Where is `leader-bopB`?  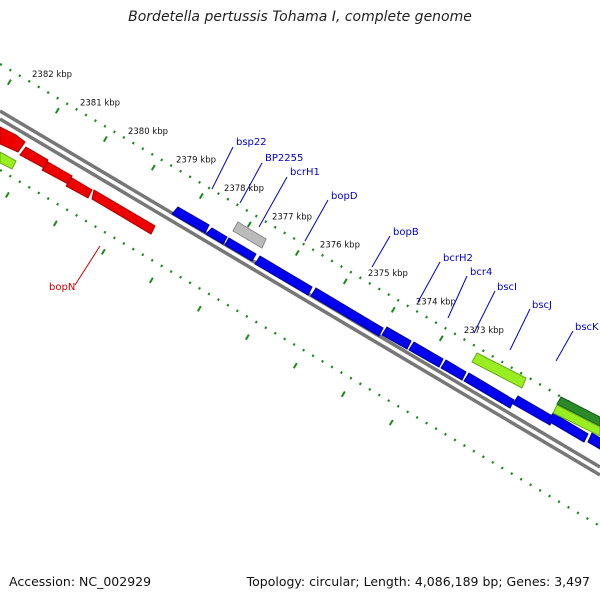
leader-bopB is located at coordinates (381, 251).